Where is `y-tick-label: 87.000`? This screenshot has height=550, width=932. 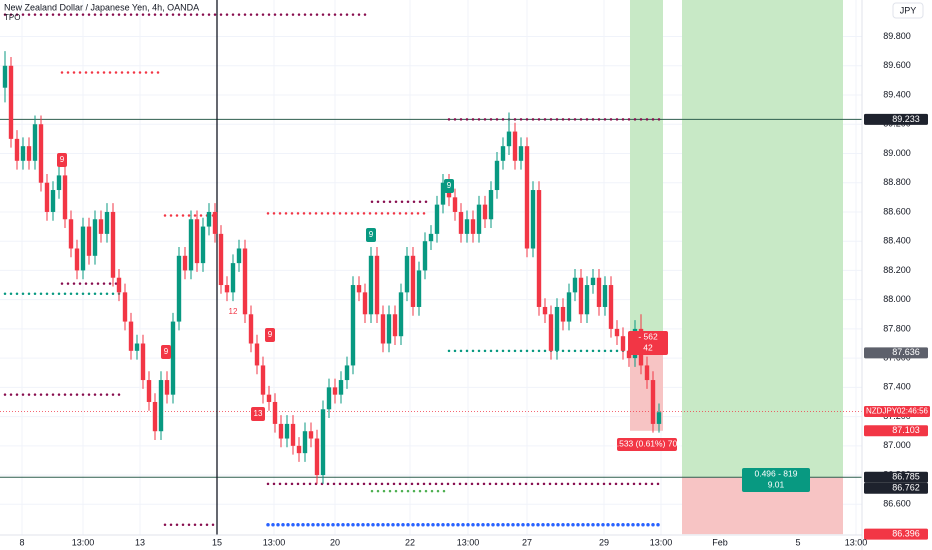 y-tick-label: 87.000 is located at coordinates (897, 445).